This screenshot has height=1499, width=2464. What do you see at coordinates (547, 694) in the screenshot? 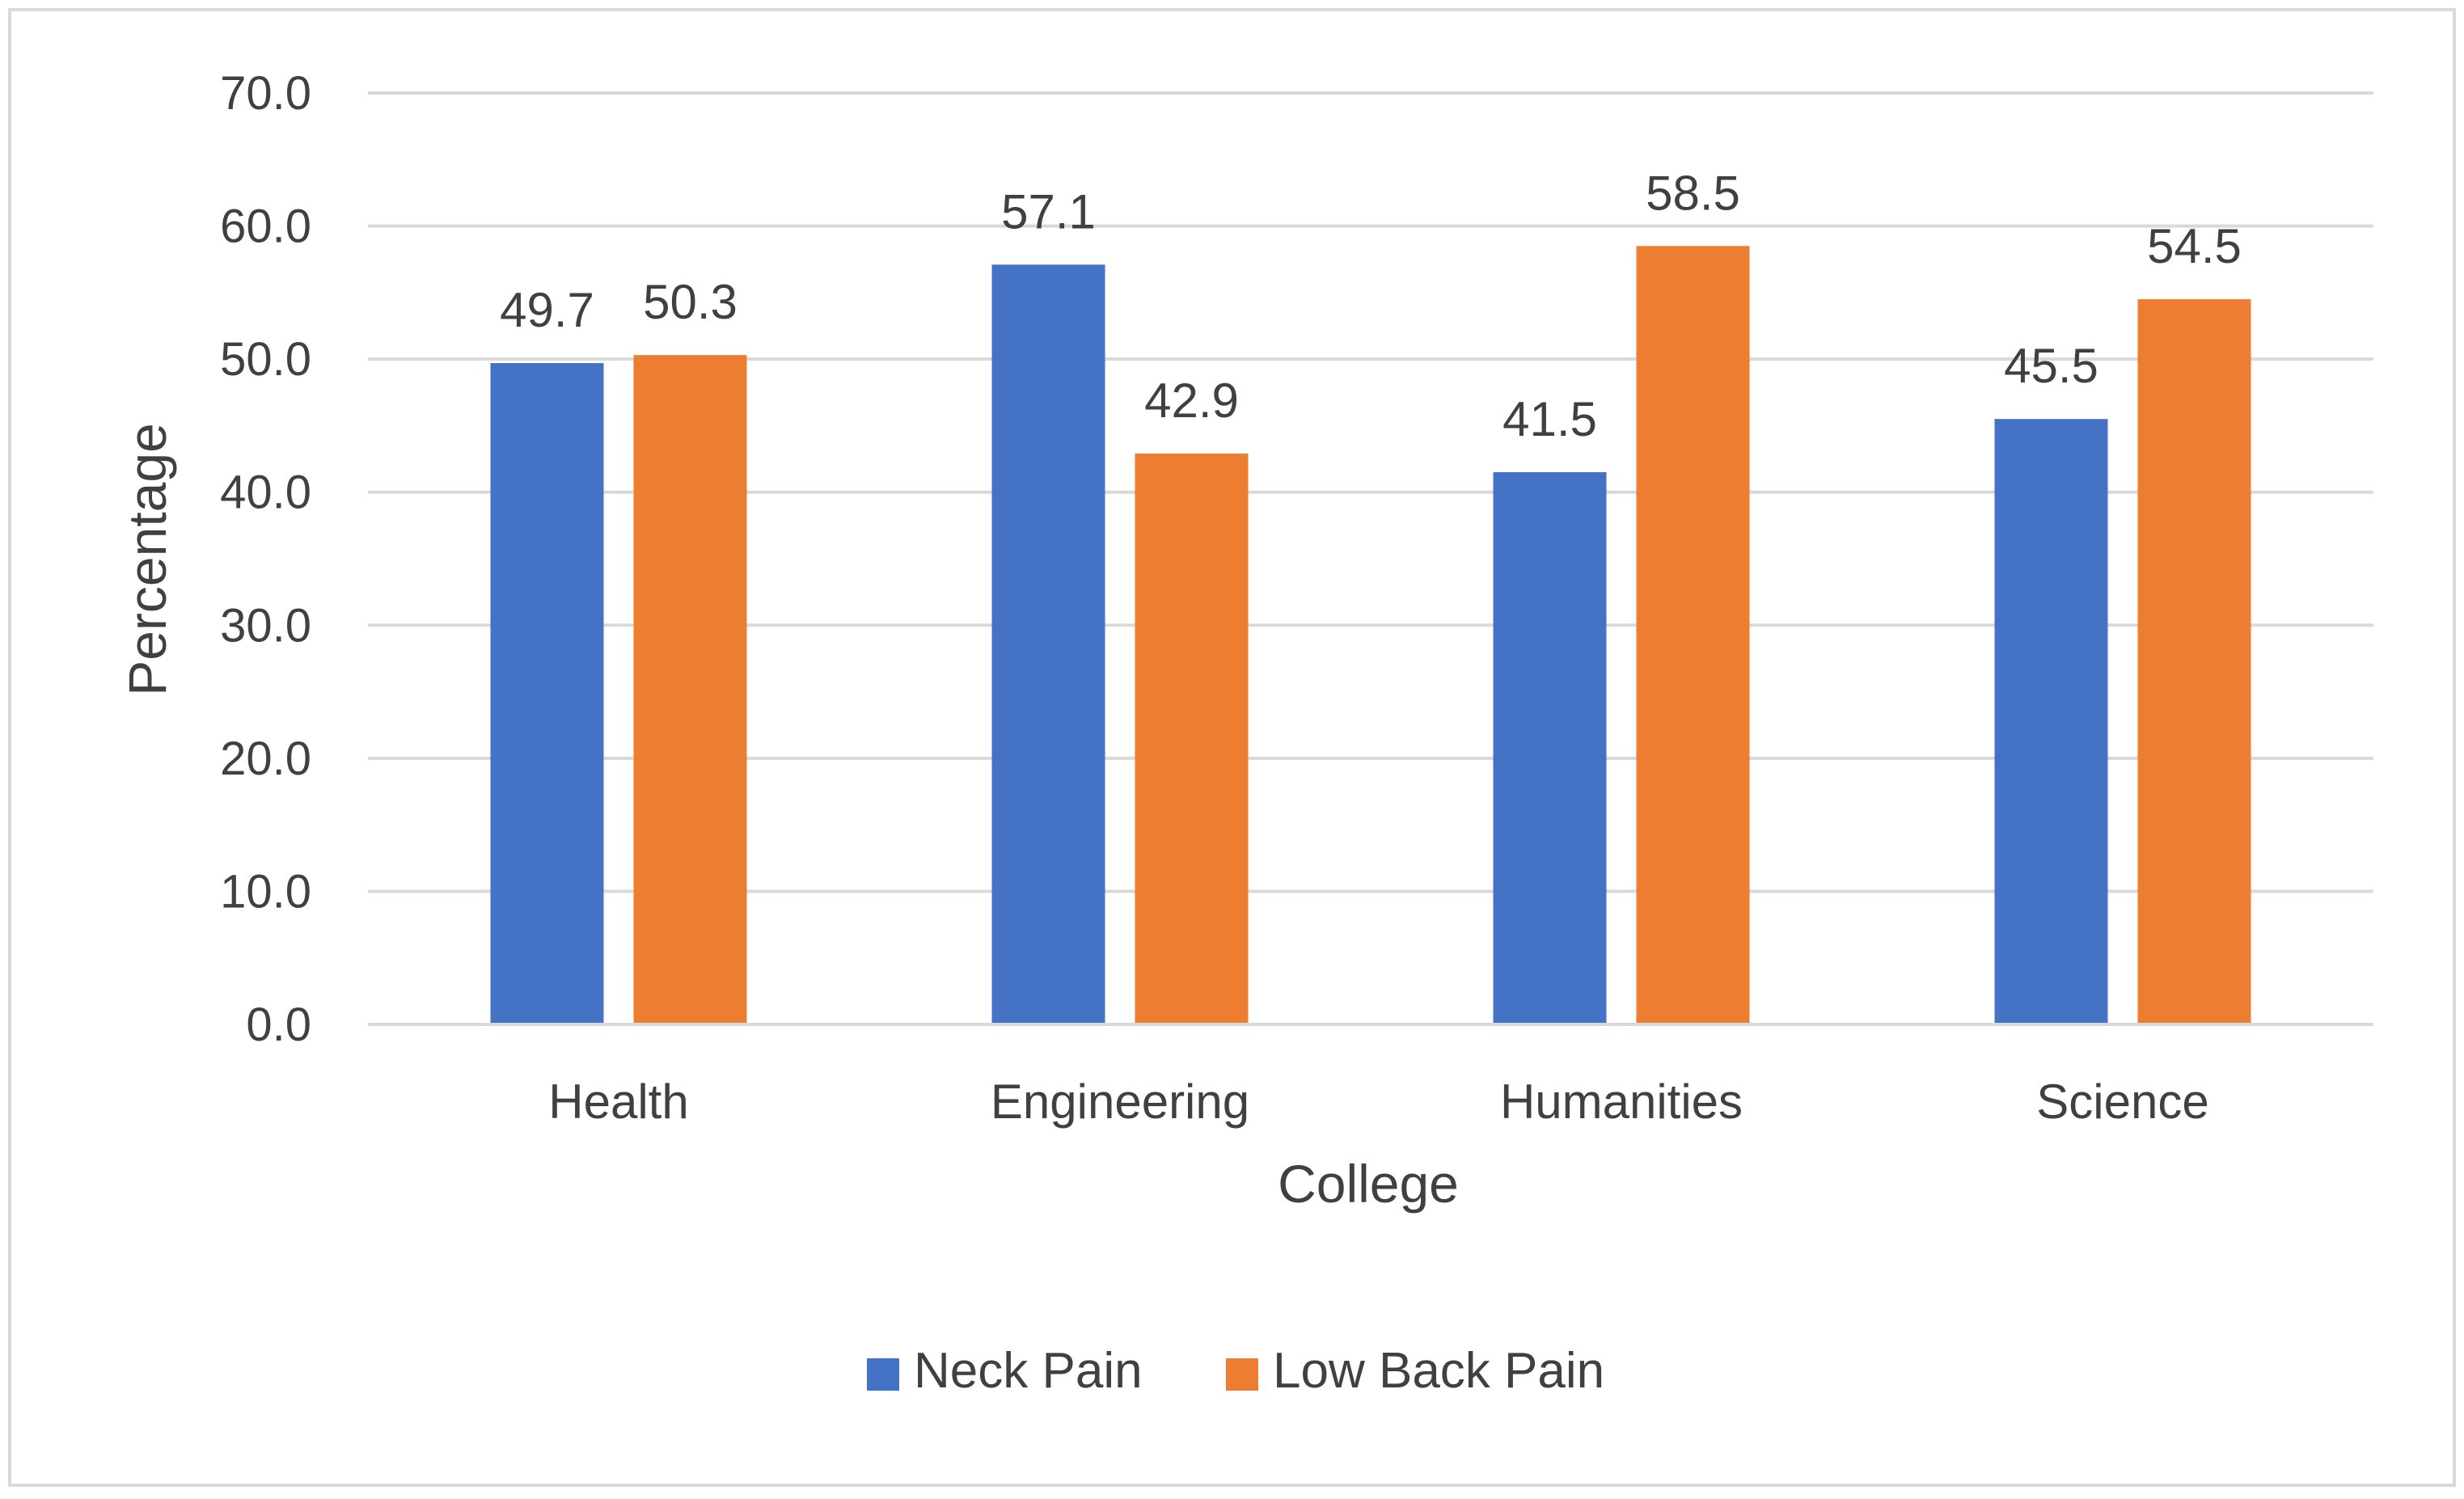
I see `bar-neck-pain-health` at bounding box center [547, 694].